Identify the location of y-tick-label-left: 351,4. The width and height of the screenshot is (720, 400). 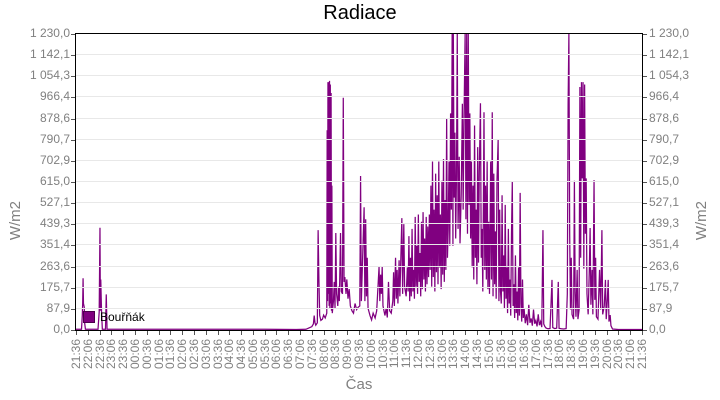
(54, 244).